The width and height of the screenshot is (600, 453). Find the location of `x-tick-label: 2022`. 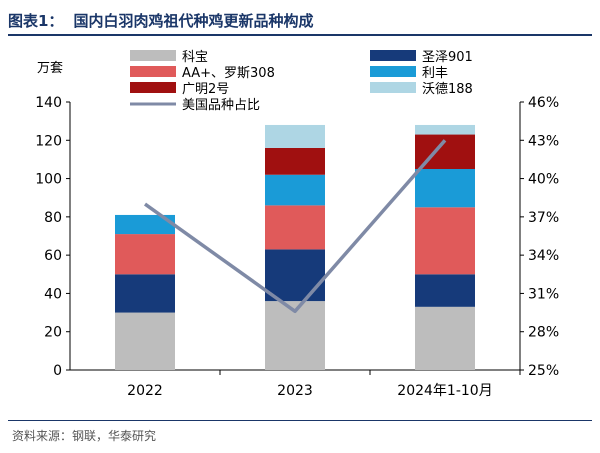

x-tick-label: 2022 is located at coordinates (145, 391).